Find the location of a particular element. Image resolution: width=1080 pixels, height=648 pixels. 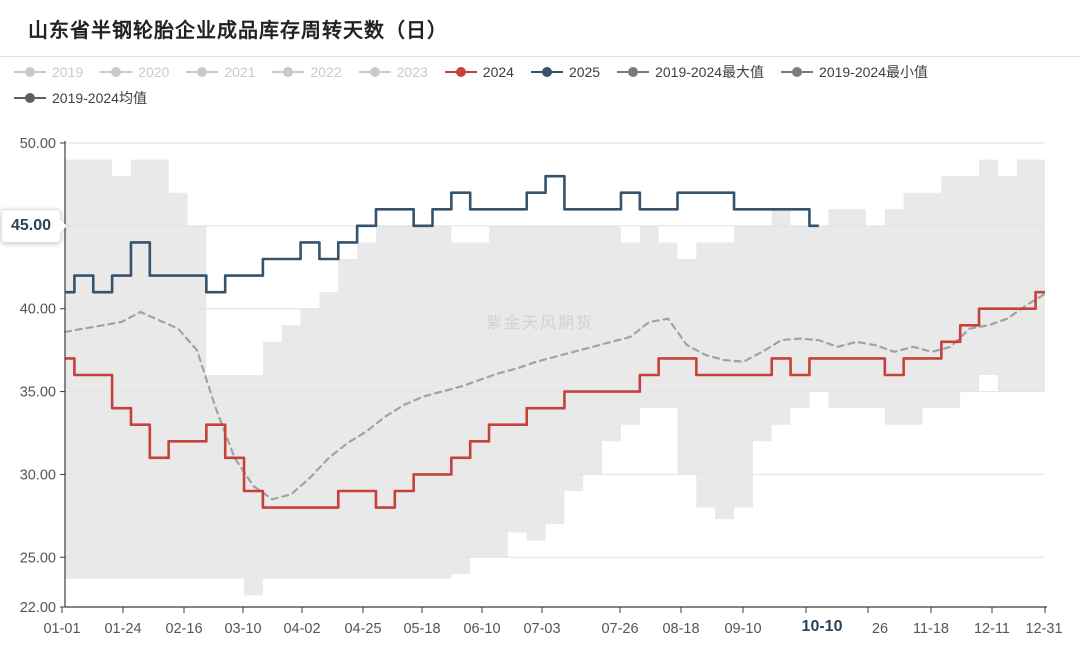

x-axis-label: 12-11 is located at coordinates (992, 629).